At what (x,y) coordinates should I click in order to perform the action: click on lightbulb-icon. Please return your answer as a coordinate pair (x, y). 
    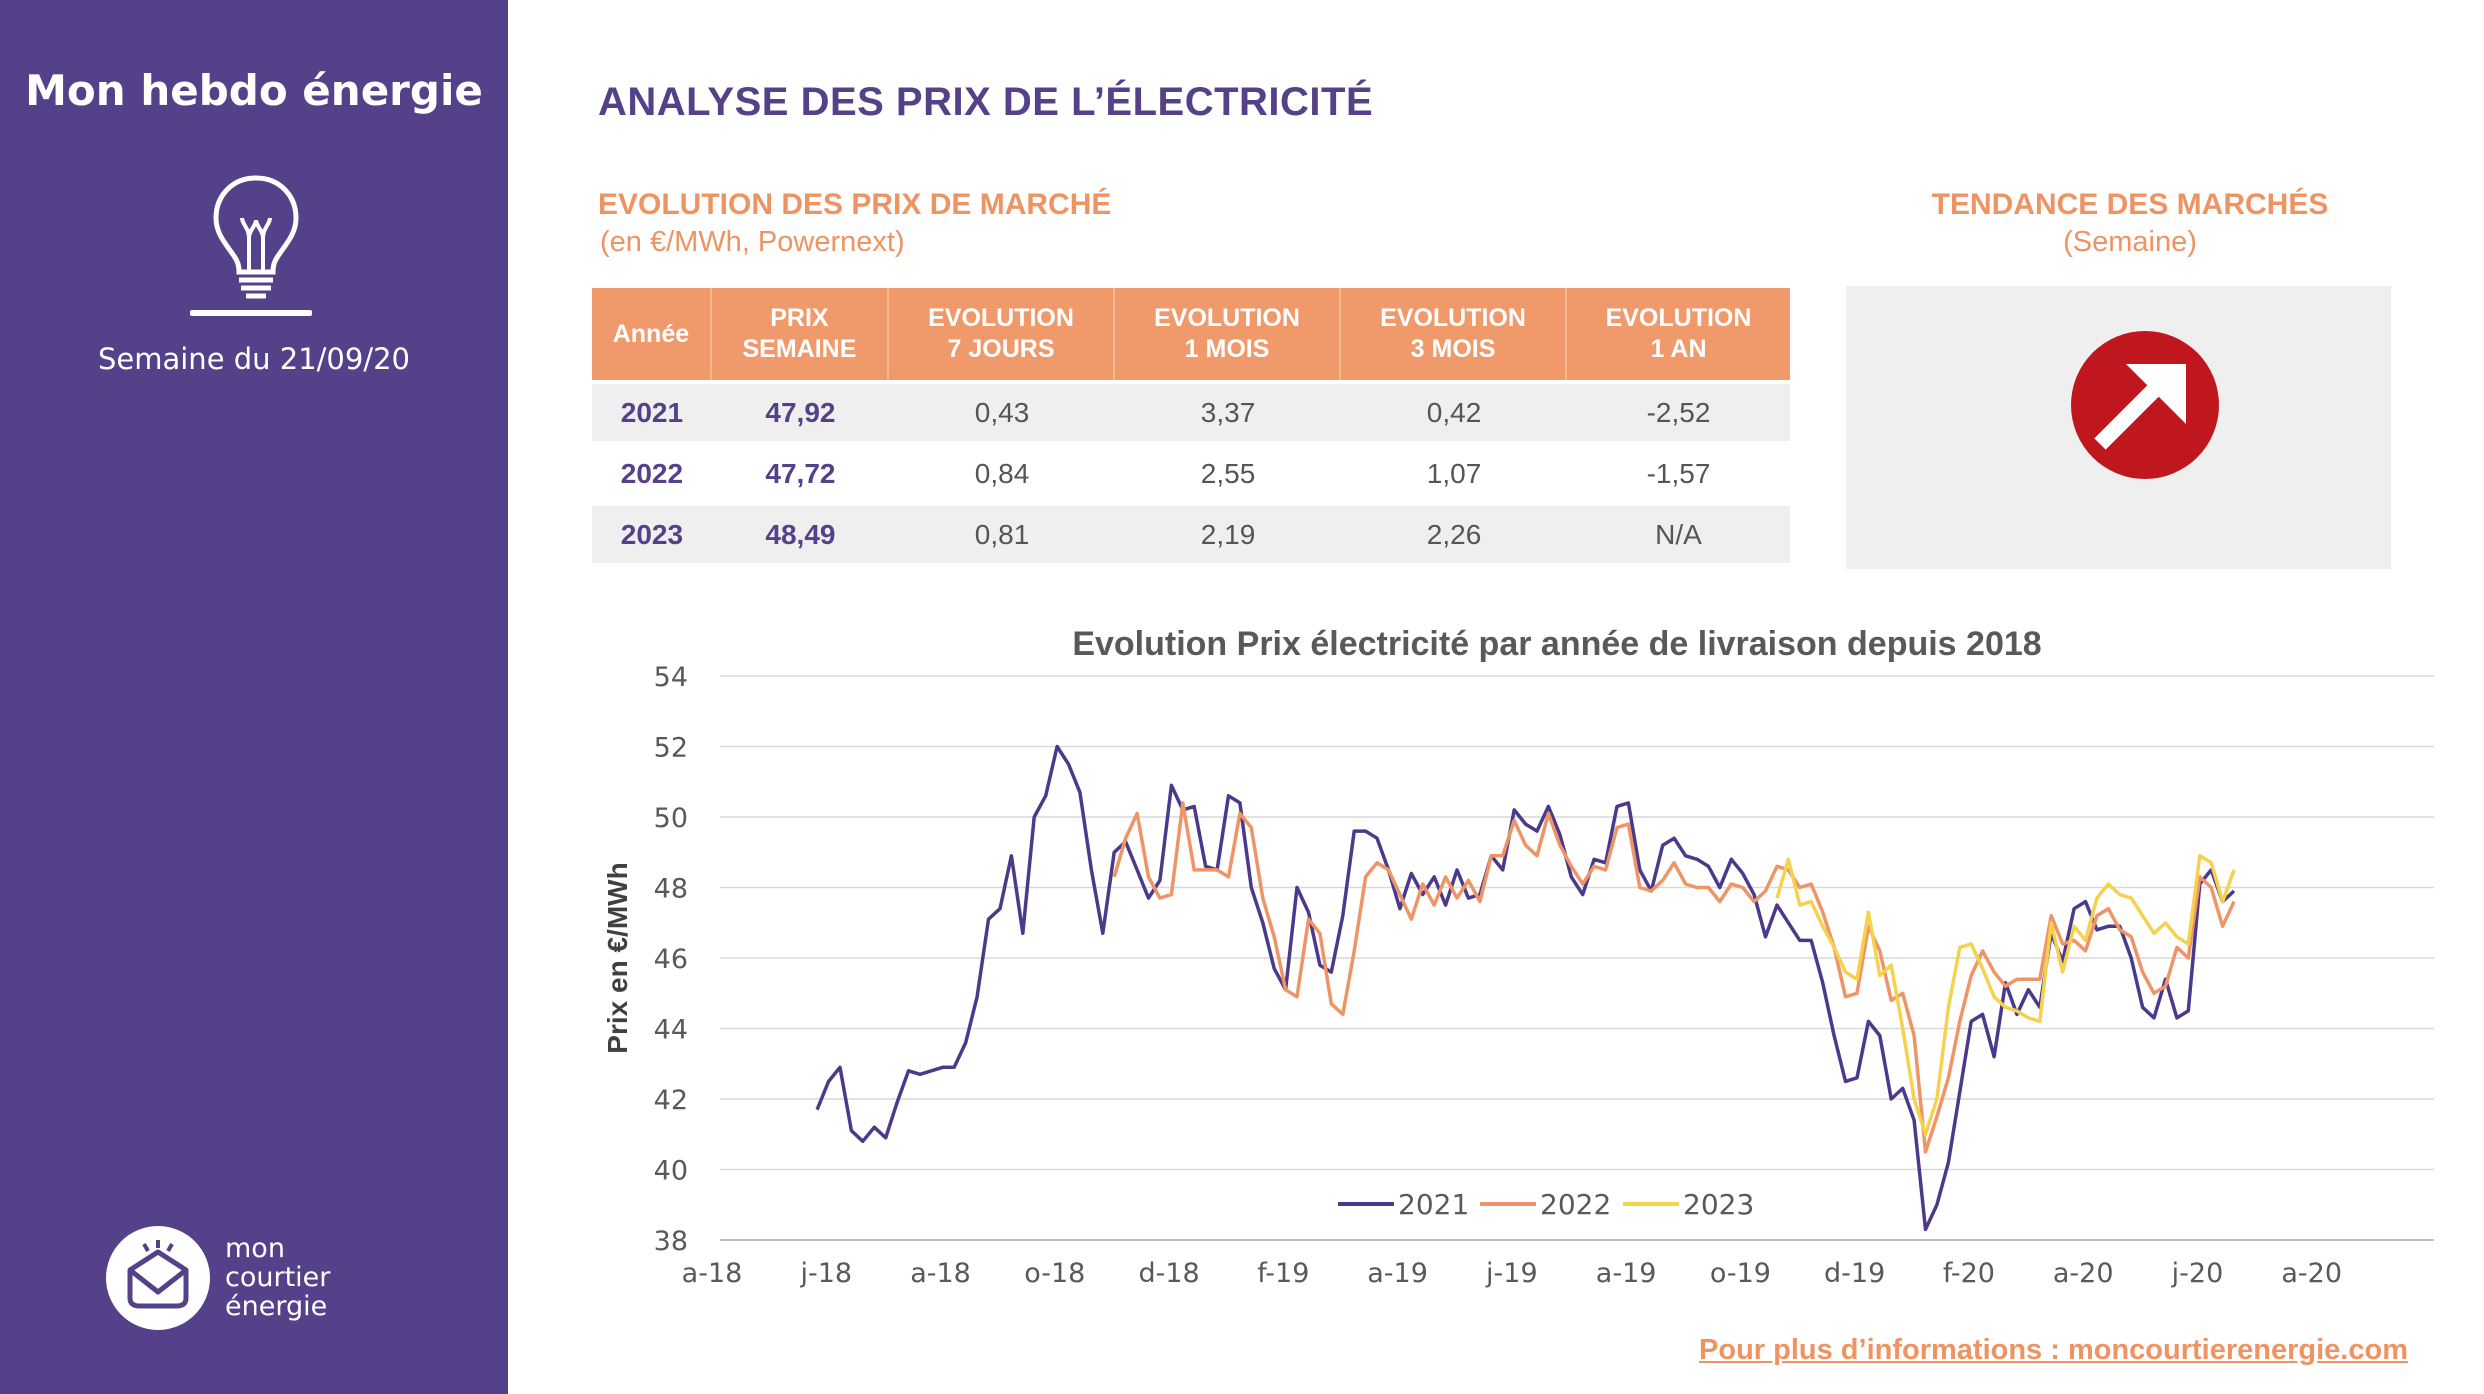
    Looking at the image, I should click on (256, 237).